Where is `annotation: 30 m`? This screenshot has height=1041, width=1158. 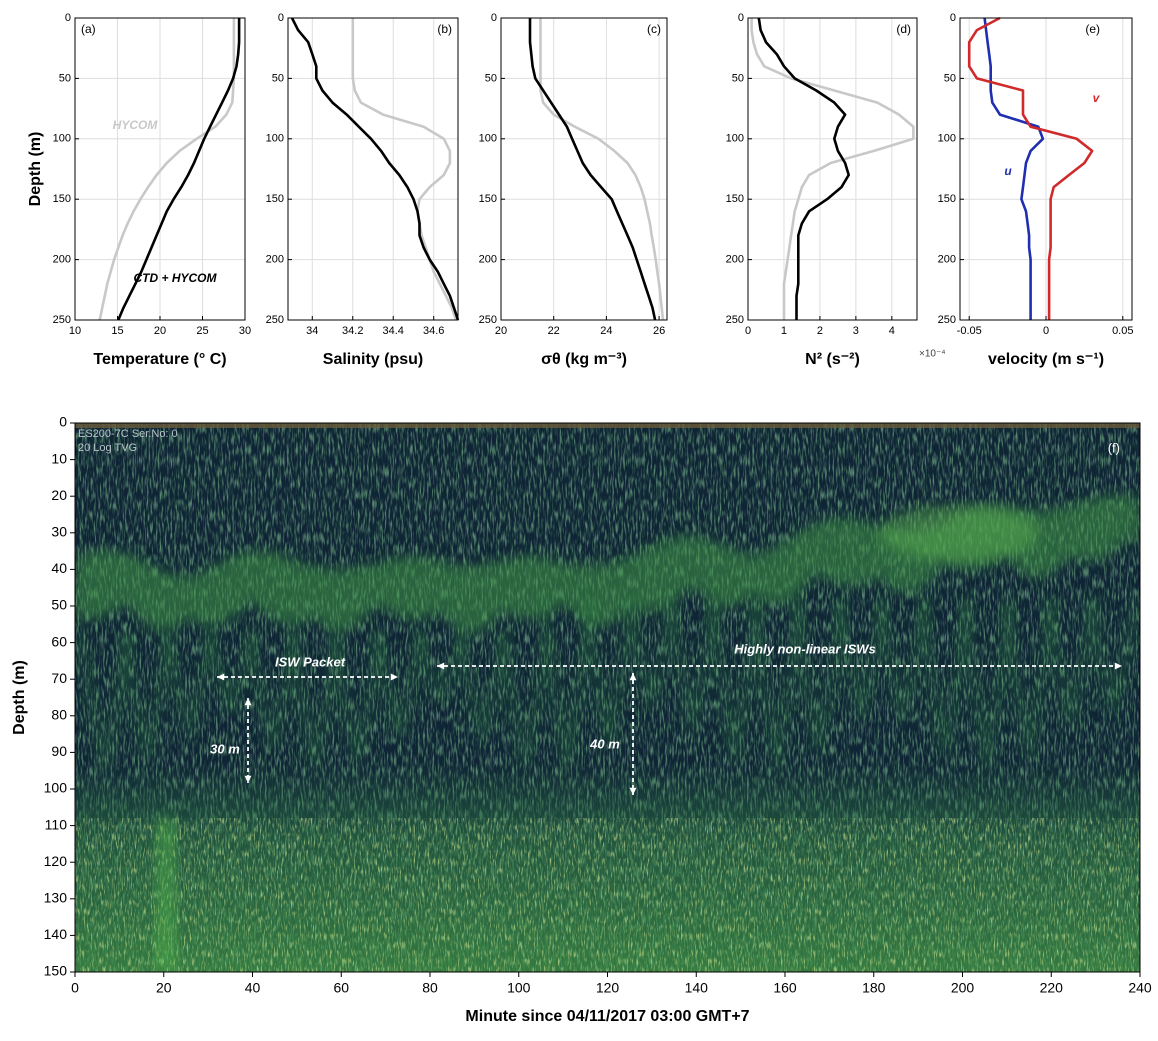 annotation: 30 m is located at coordinates (225, 748).